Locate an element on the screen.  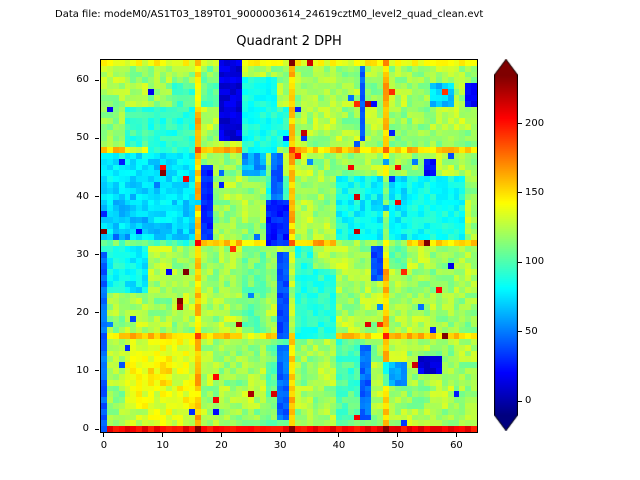
y-axis-tick-label: 50 is located at coordinates (82, 138).